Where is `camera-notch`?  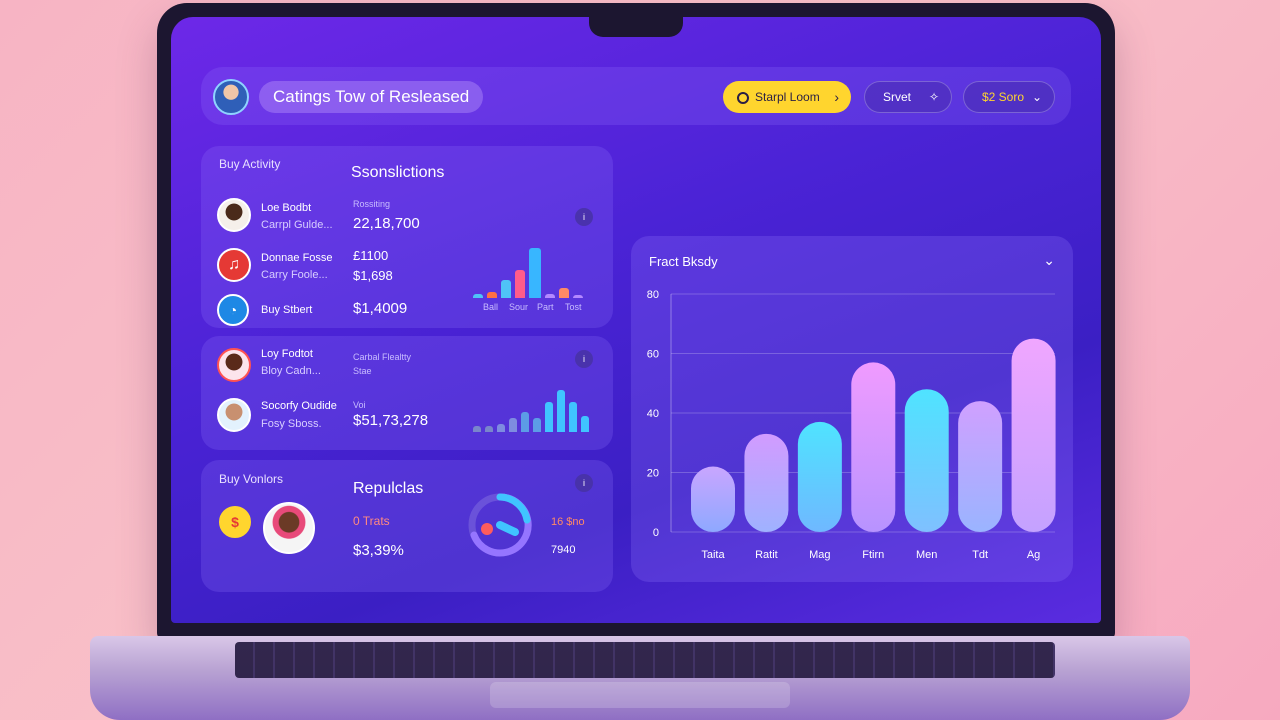 camera-notch is located at coordinates (636, 20).